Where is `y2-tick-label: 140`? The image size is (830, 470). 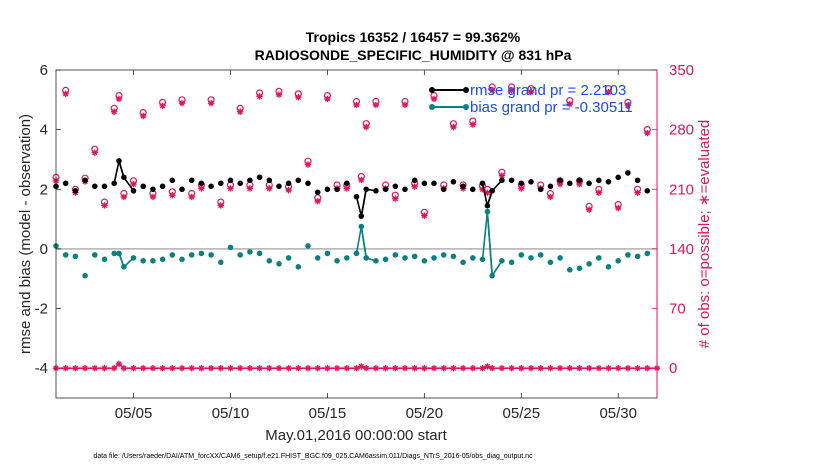
y2-tick-label: 140 is located at coordinates (681, 249).